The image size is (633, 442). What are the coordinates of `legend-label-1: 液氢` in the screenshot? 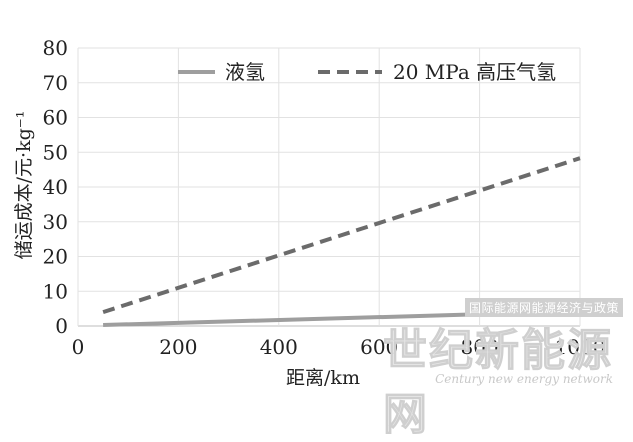 It's located at (245, 72).